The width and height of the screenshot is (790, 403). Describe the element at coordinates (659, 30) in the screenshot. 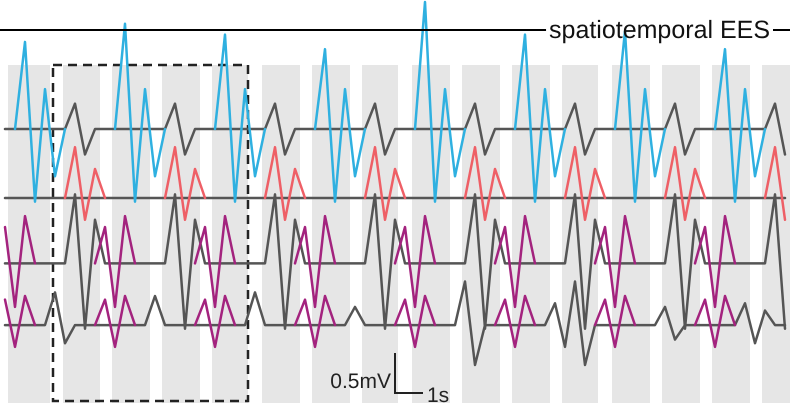

I see `annotation: spatiotemporal EES` at that location.